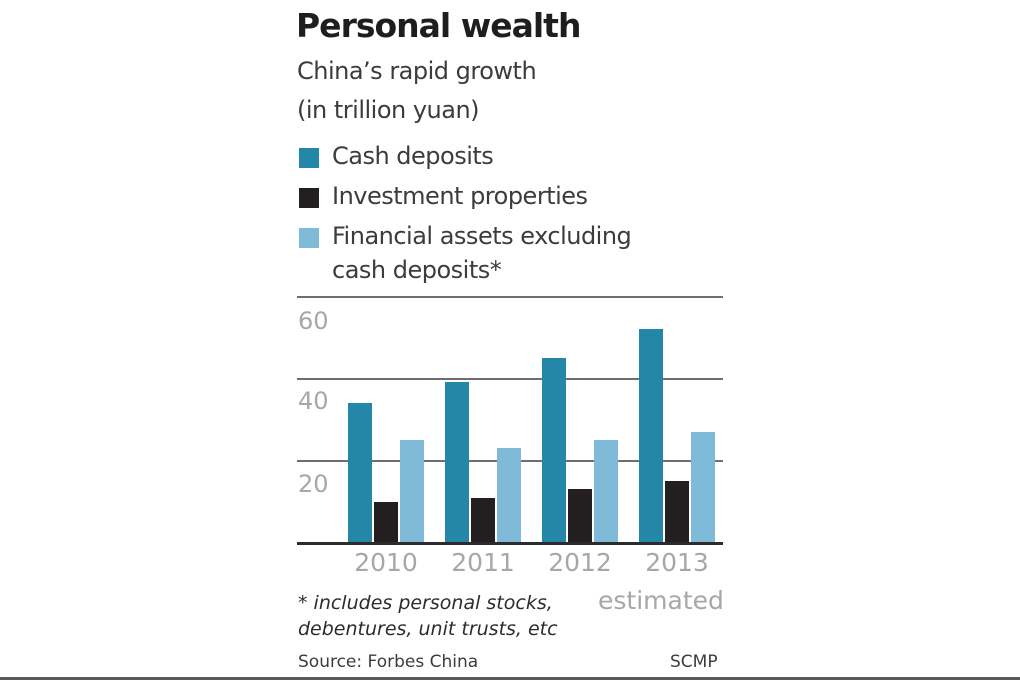  What do you see at coordinates (580, 516) in the screenshot?
I see `bar-investment-properties-2012` at bounding box center [580, 516].